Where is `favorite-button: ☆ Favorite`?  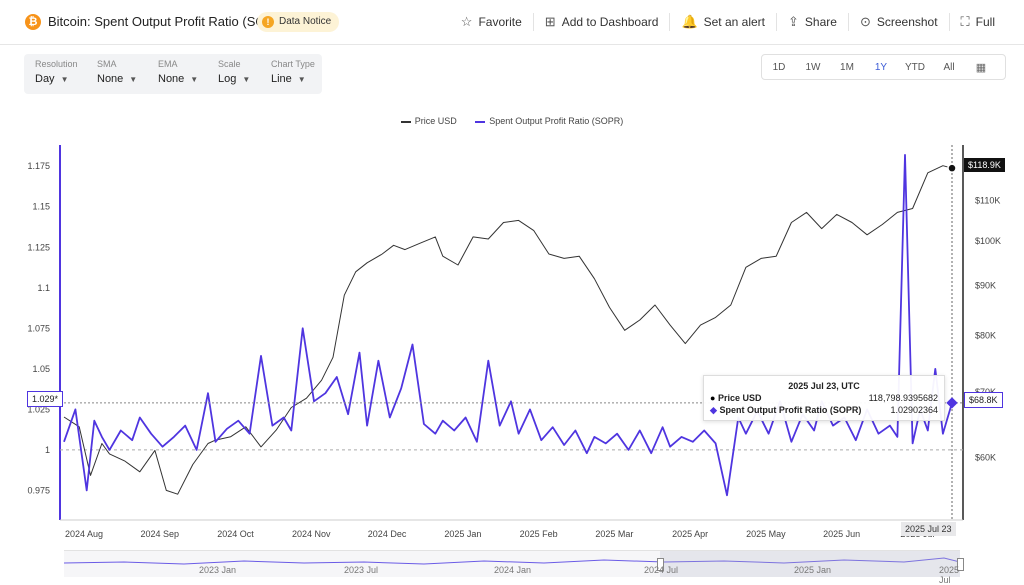 favorite-button: ☆ Favorite is located at coordinates (491, 22).